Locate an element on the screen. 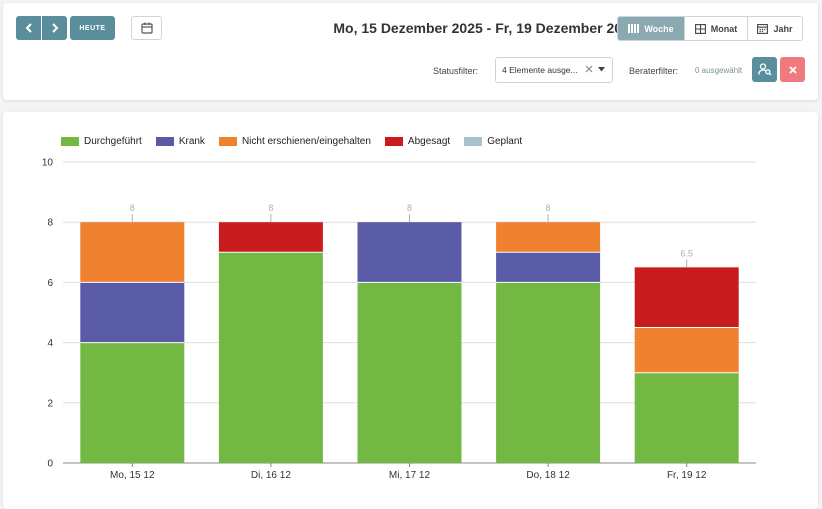  advisor-search-button is located at coordinates (764, 69).